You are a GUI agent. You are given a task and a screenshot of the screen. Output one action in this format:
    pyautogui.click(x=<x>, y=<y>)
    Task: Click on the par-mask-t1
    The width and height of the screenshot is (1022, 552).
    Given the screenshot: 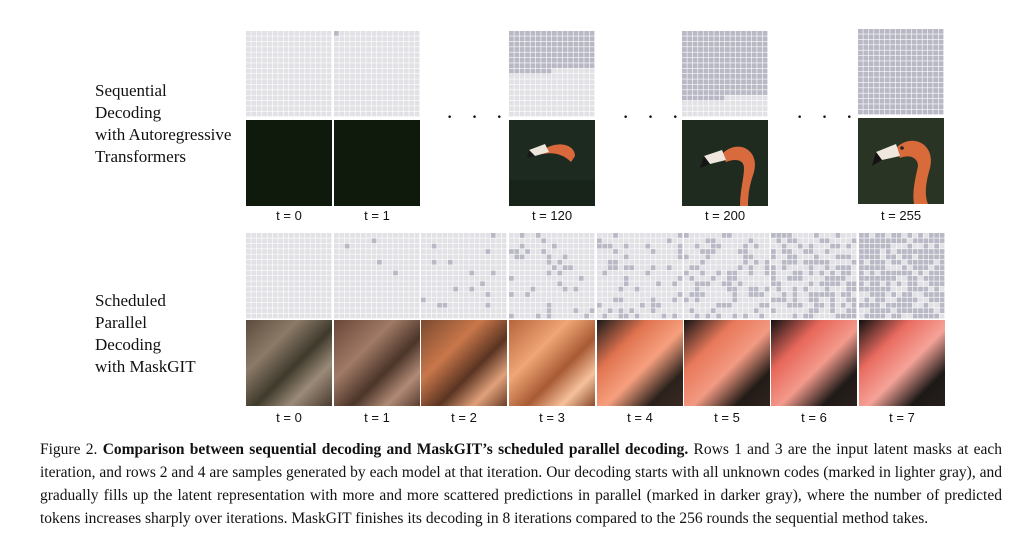 What is the action you would take?
    pyautogui.click(x=377, y=276)
    